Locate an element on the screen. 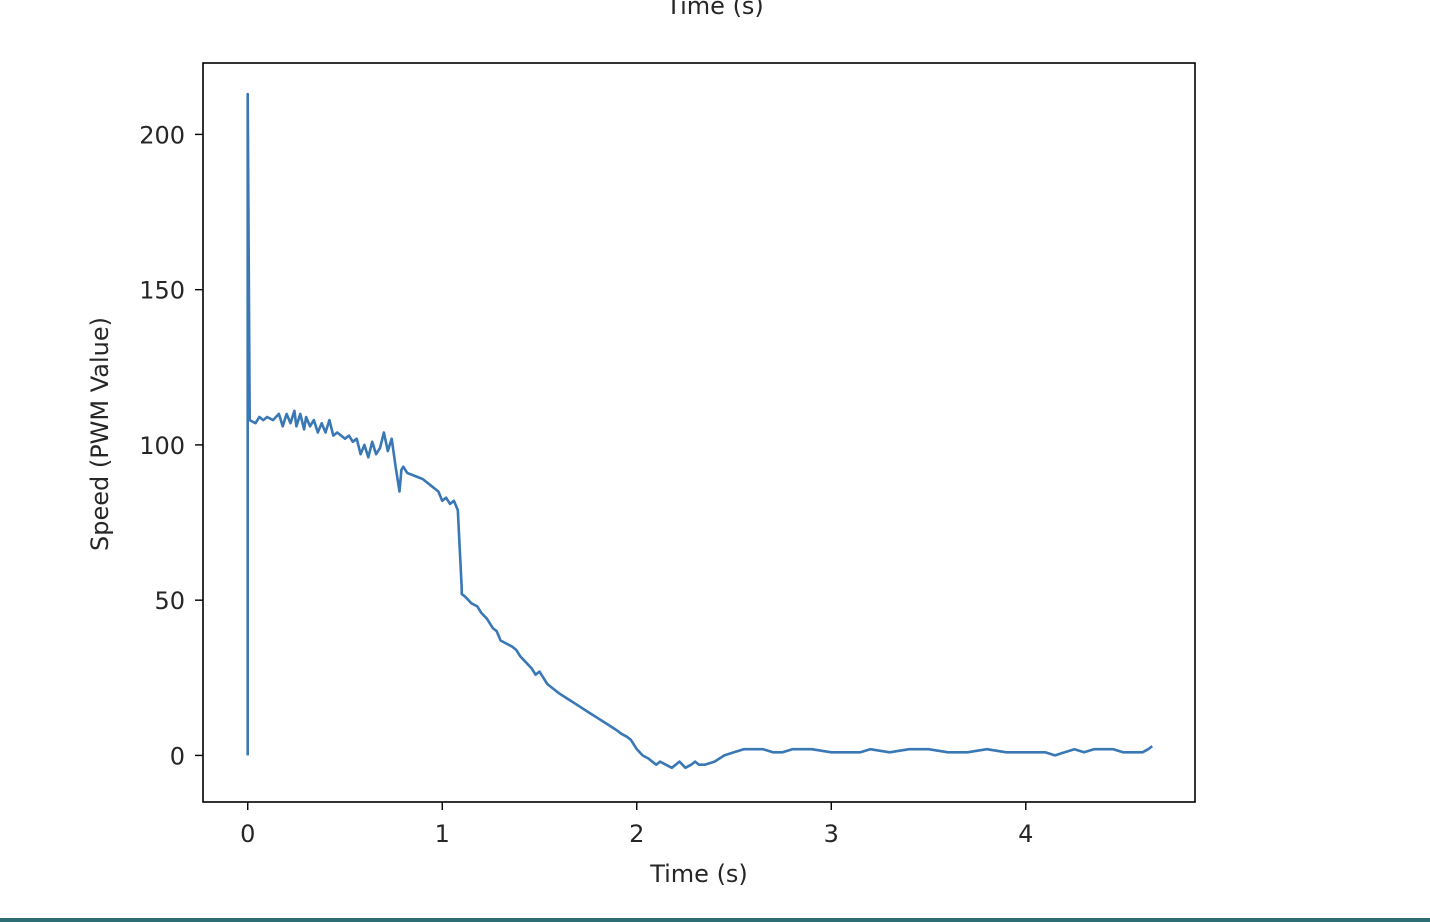 The image size is (1430, 922). y-tick-label: 200 is located at coordinates (162, 135).